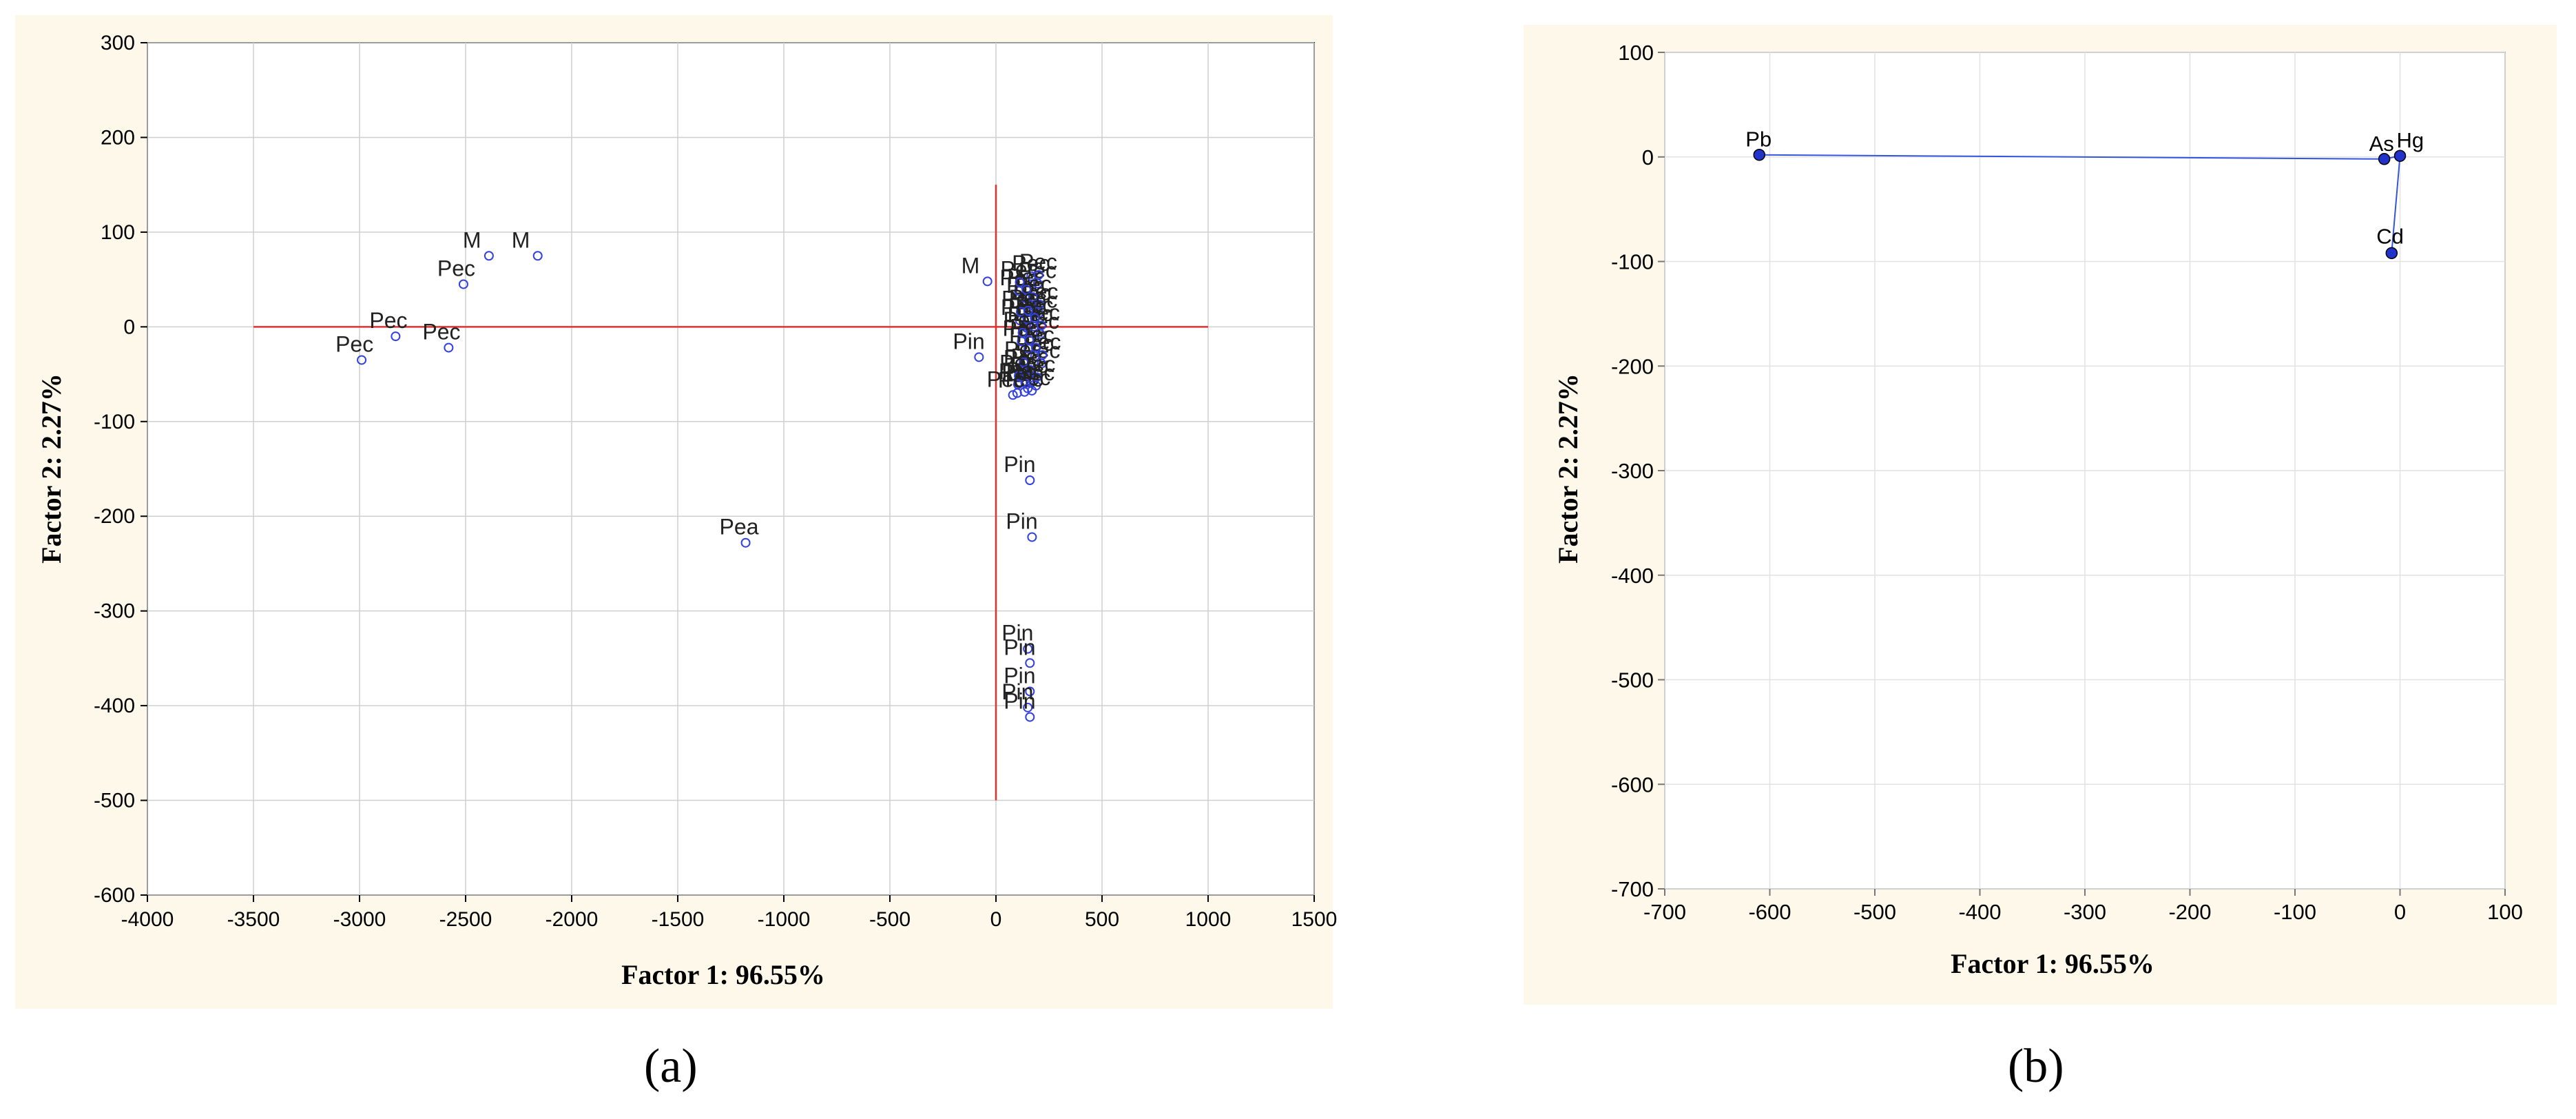 Image resolution: width=2576 pixels, height=1119 pixels. Describe the element at coordinates (465, 920) in the screenshot. I see `x-tick-label-a: -2500` at that location.